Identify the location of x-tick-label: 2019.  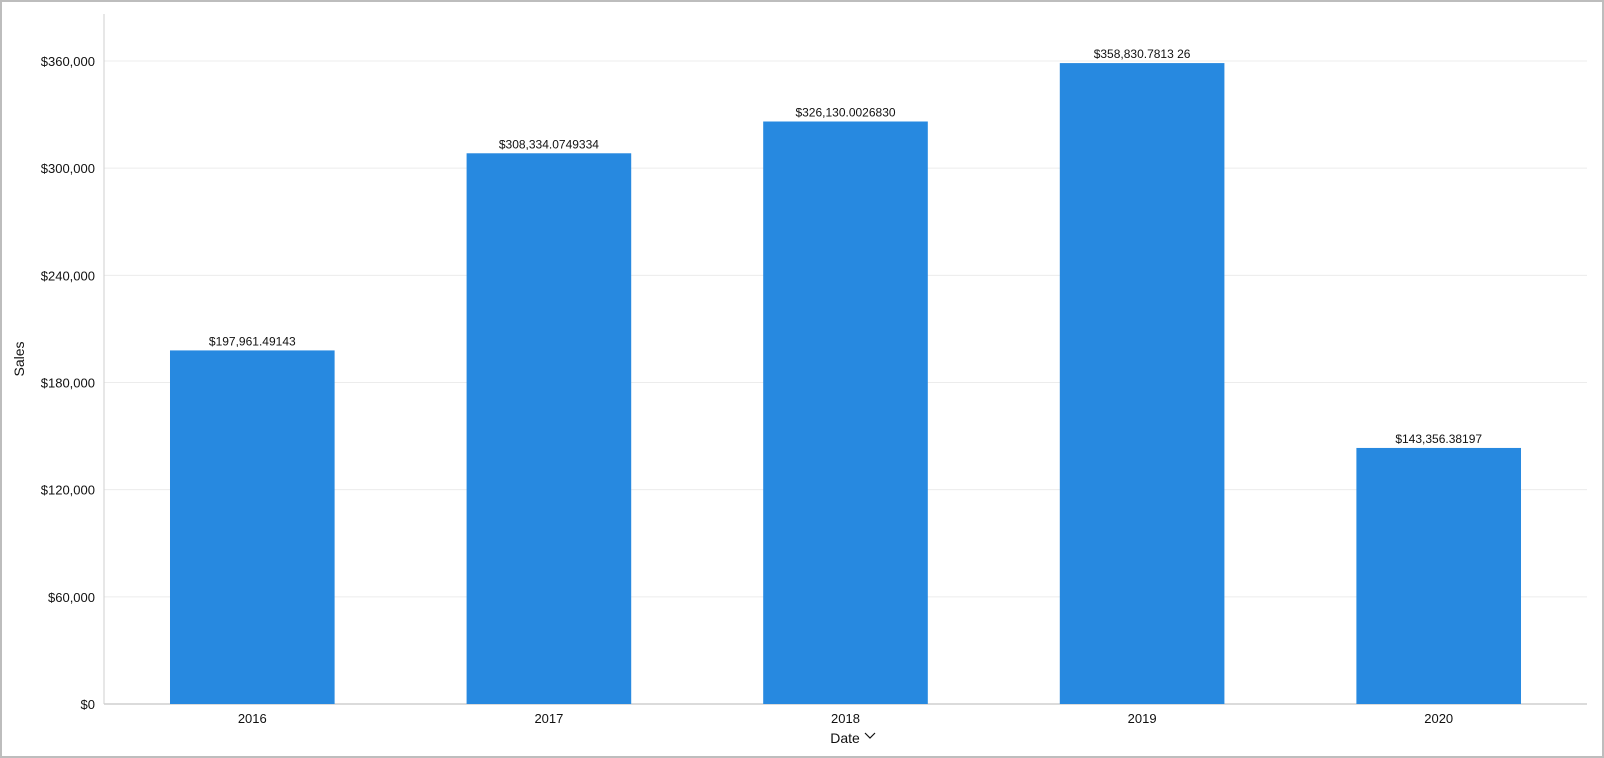
(1142, 718).